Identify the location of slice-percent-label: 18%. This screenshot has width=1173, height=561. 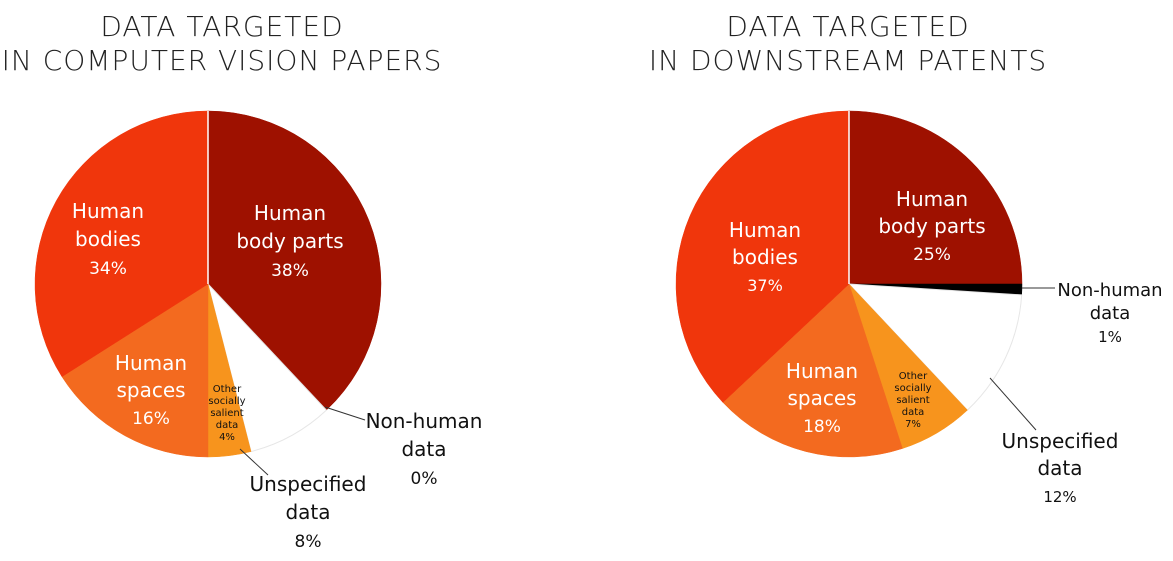
(822, 427).